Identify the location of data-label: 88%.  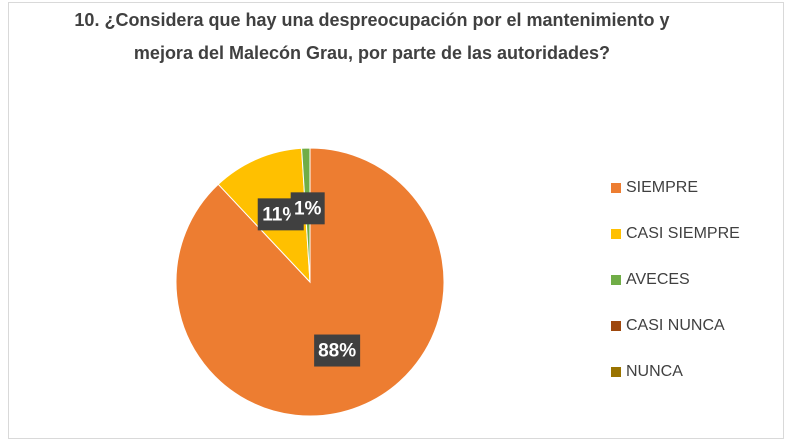
(337, 351).